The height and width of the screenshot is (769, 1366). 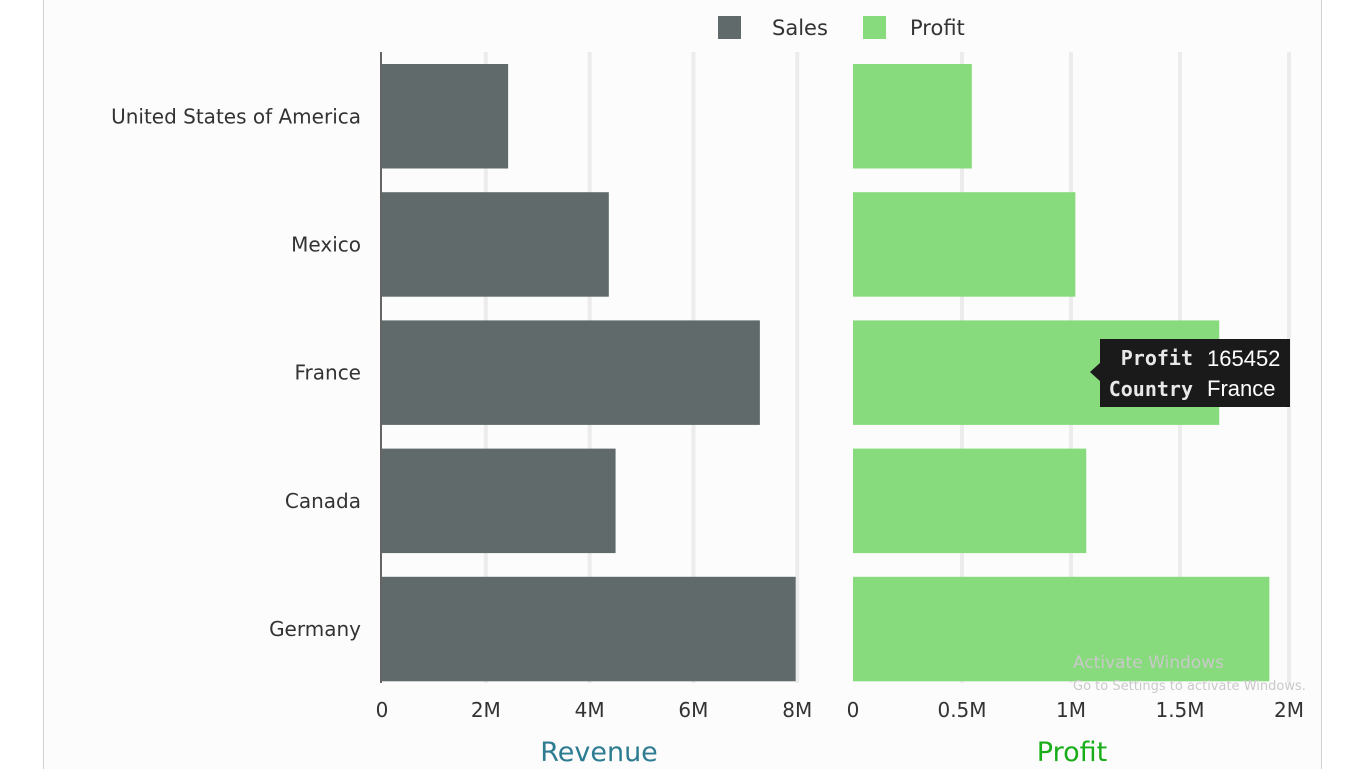 I want to click on legend: Sales Profit, so click(x=841, y=28).